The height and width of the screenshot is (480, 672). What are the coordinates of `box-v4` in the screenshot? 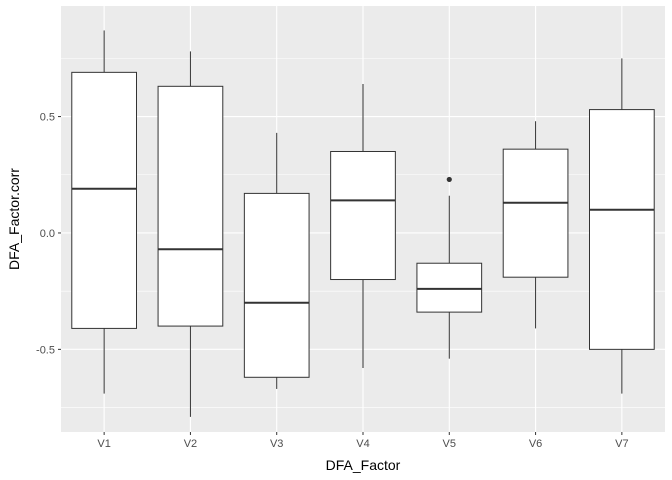 It's located at (363, 225).